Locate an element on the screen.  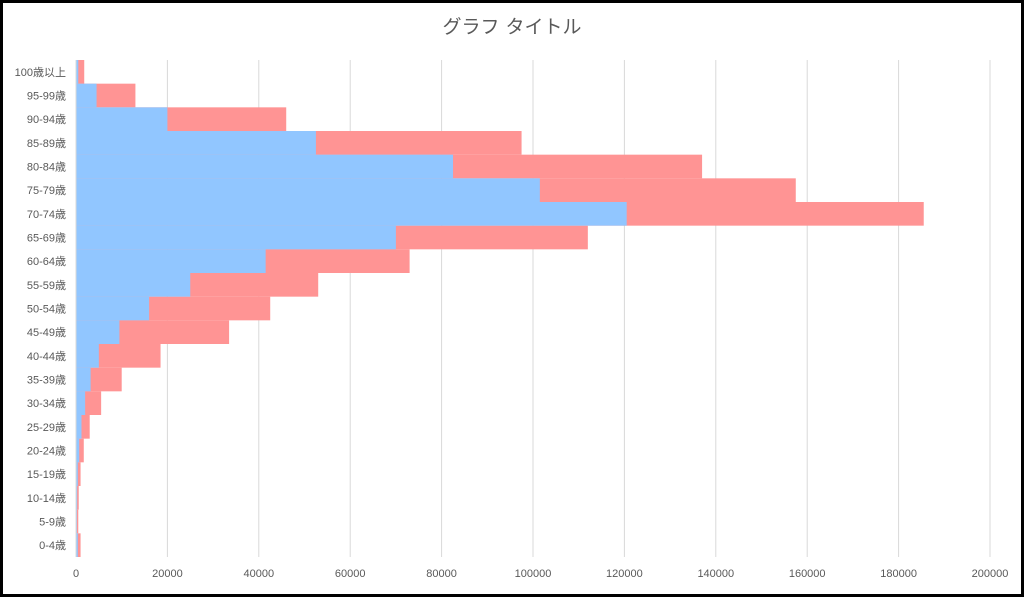
category-label: 100歳以上 is located at coordinates (40, 72).